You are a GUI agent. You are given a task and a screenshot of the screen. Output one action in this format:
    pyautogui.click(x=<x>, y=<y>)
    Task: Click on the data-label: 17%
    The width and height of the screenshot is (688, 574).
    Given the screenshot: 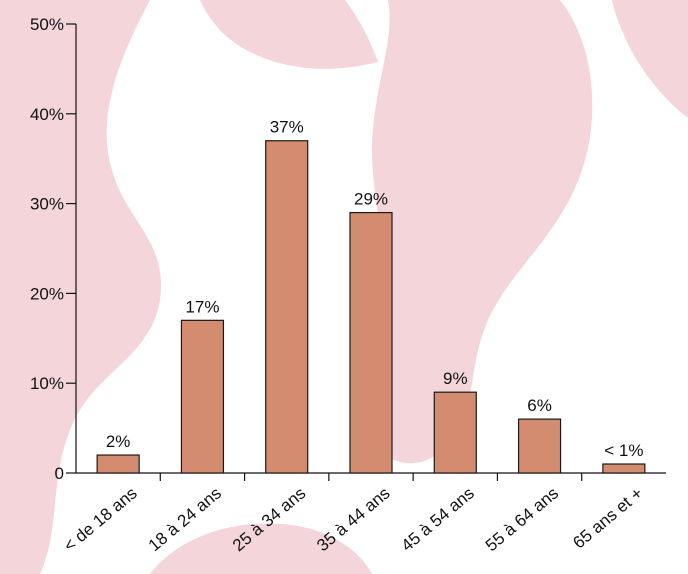 What is the action you would take?
    pyautogui.click(x=202, y=306)
    